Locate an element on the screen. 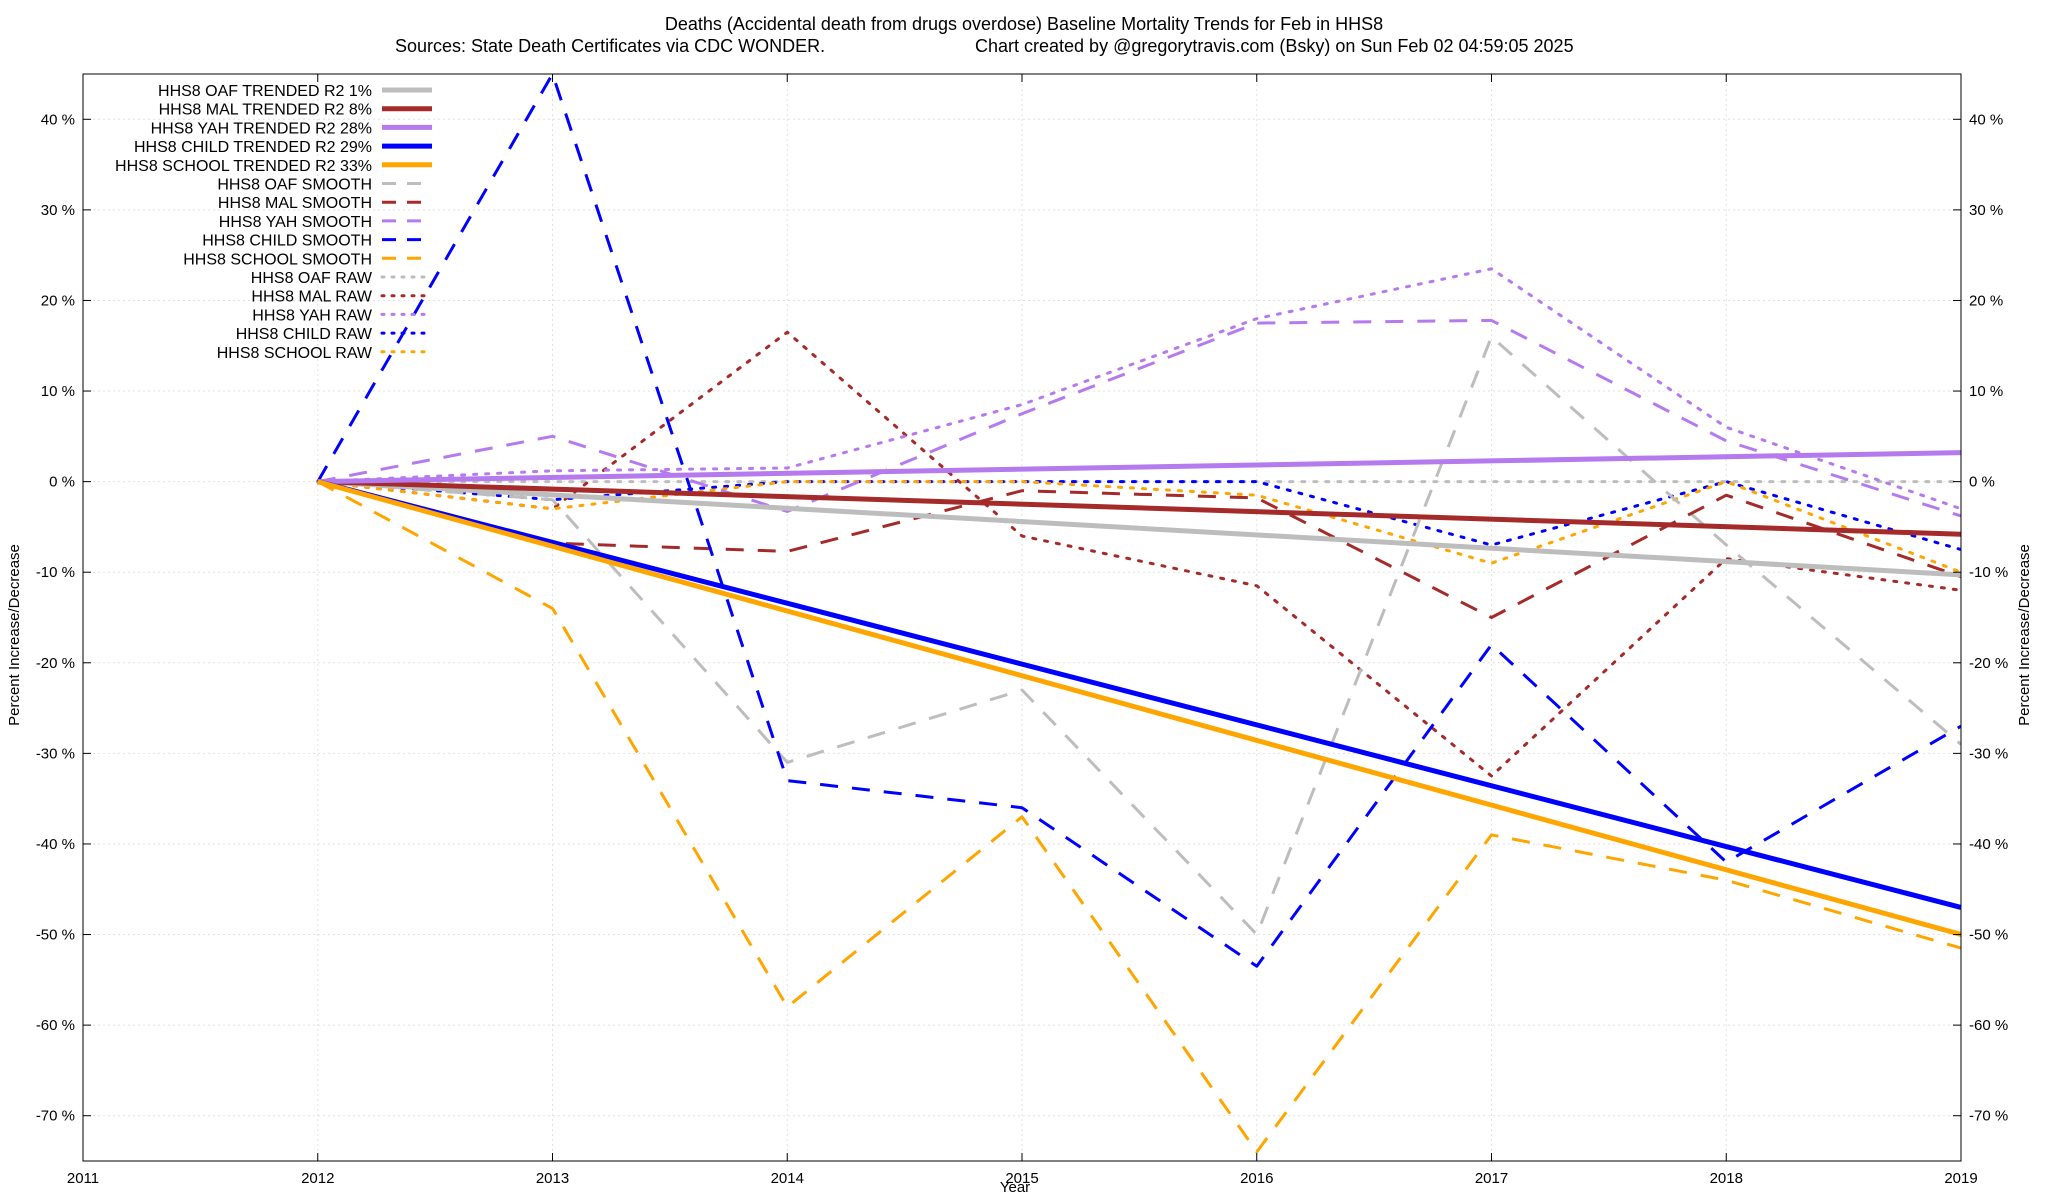 Image resolution: width=2048 pixels, height=1200 pixels. legend-label: HHS8 OAF RAW is located at coordinates (312, 278).